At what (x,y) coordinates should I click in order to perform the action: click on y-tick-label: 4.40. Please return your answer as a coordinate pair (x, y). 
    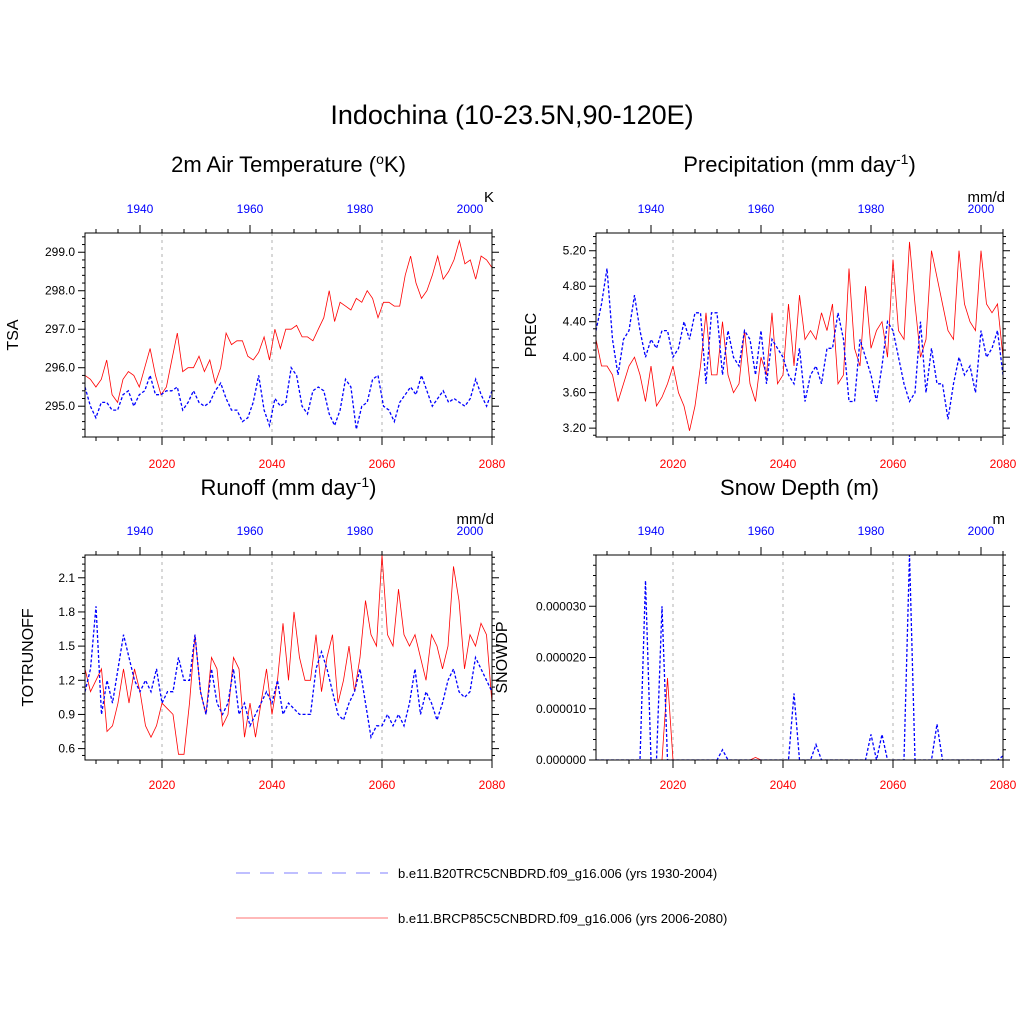
    Looking at the image, I should click on (575, 322).